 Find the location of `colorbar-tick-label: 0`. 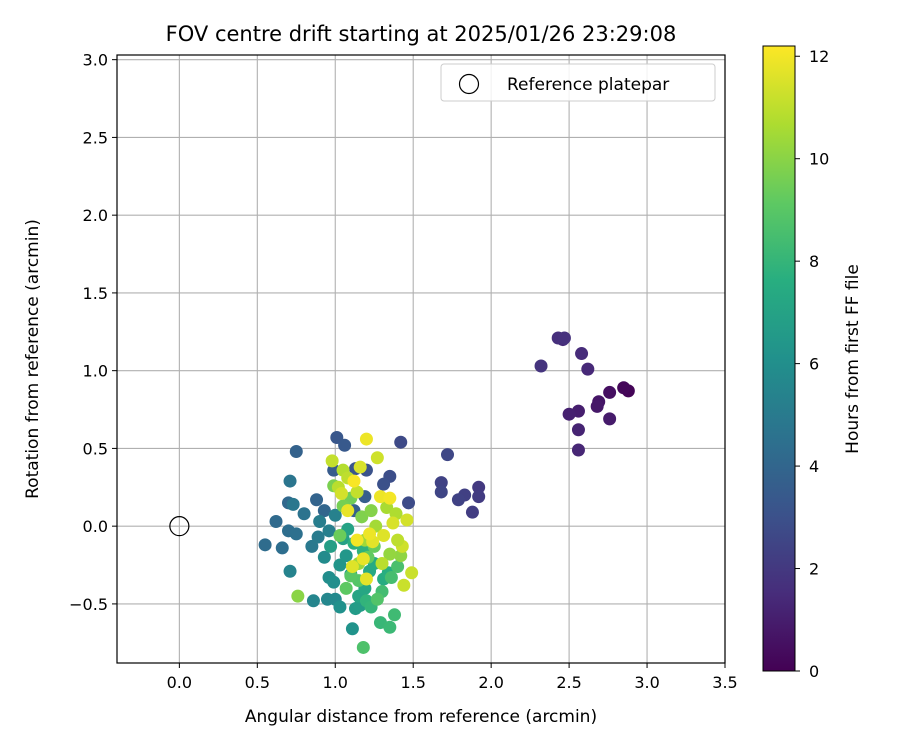

colorbar-tick-label: 0 is located at coordinates (814, 671).